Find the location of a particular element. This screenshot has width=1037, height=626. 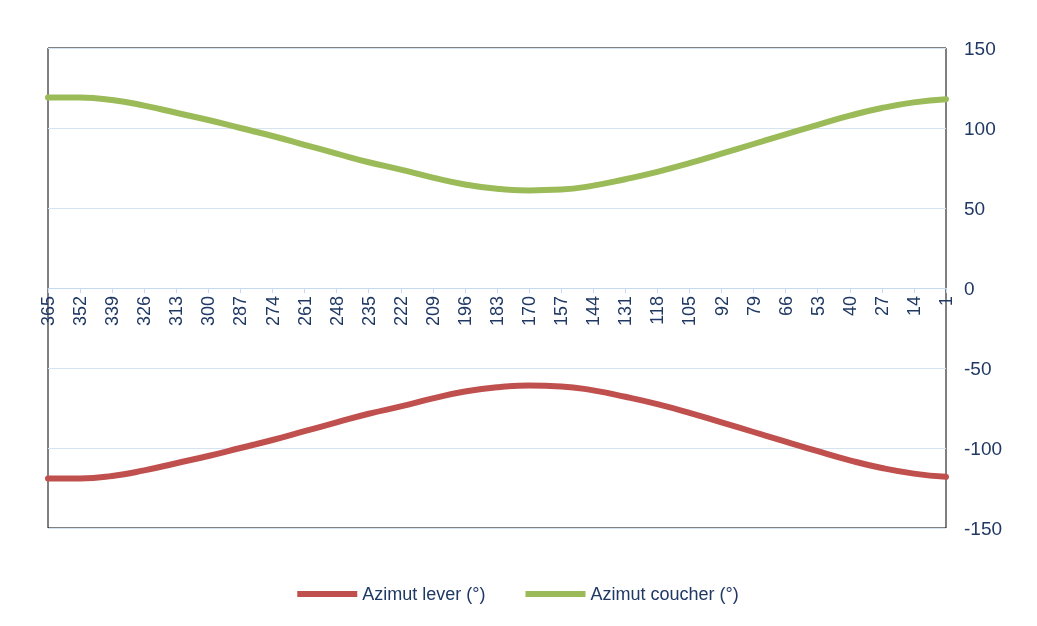

x-tick-label: 352 is located at coordinates (80, 311).